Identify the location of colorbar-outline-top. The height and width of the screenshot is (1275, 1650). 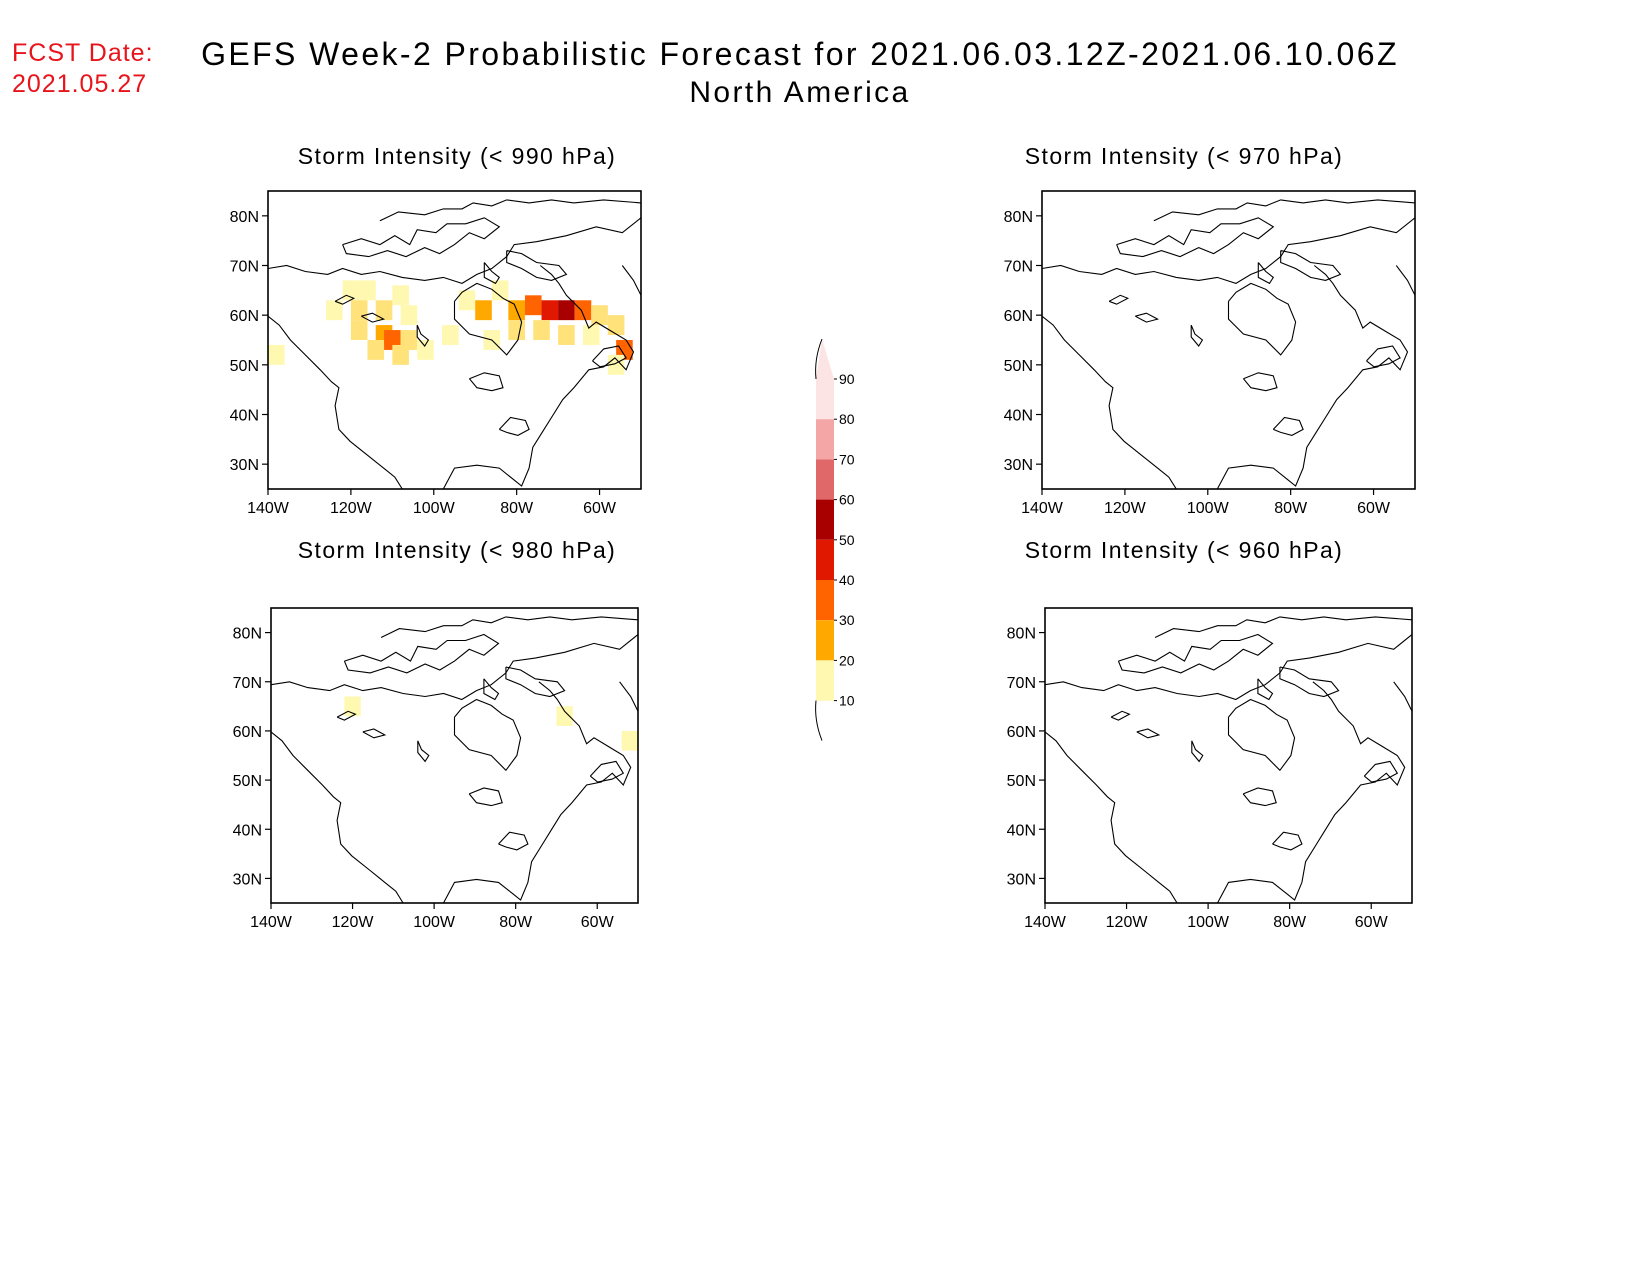
(819, 359).